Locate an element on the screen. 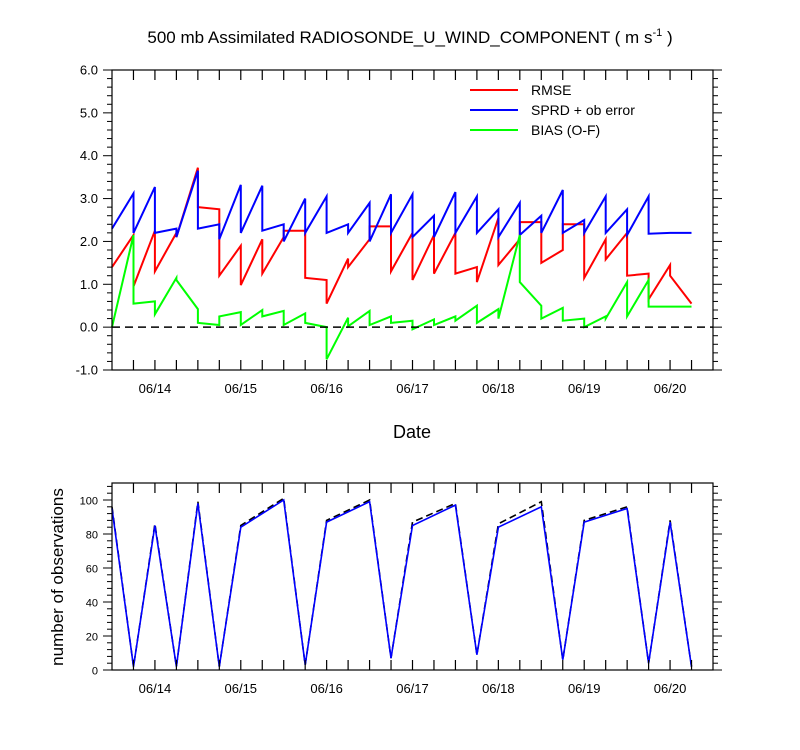  y-tick-label: 3.0 is located at coordinates (89, 198).